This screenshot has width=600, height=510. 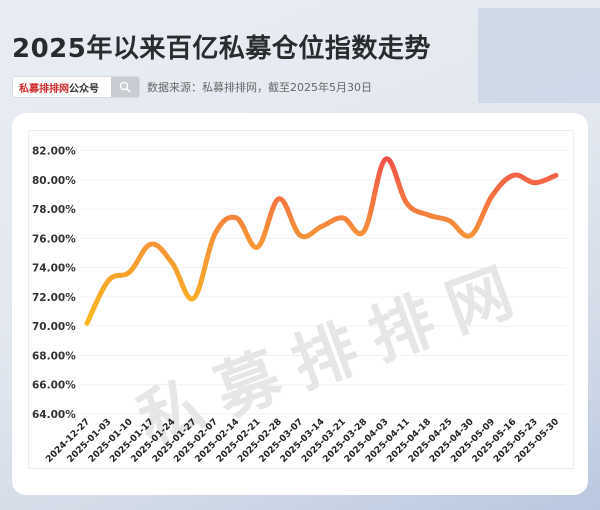 I want to click on background-panel, so click(x=539, y=55).